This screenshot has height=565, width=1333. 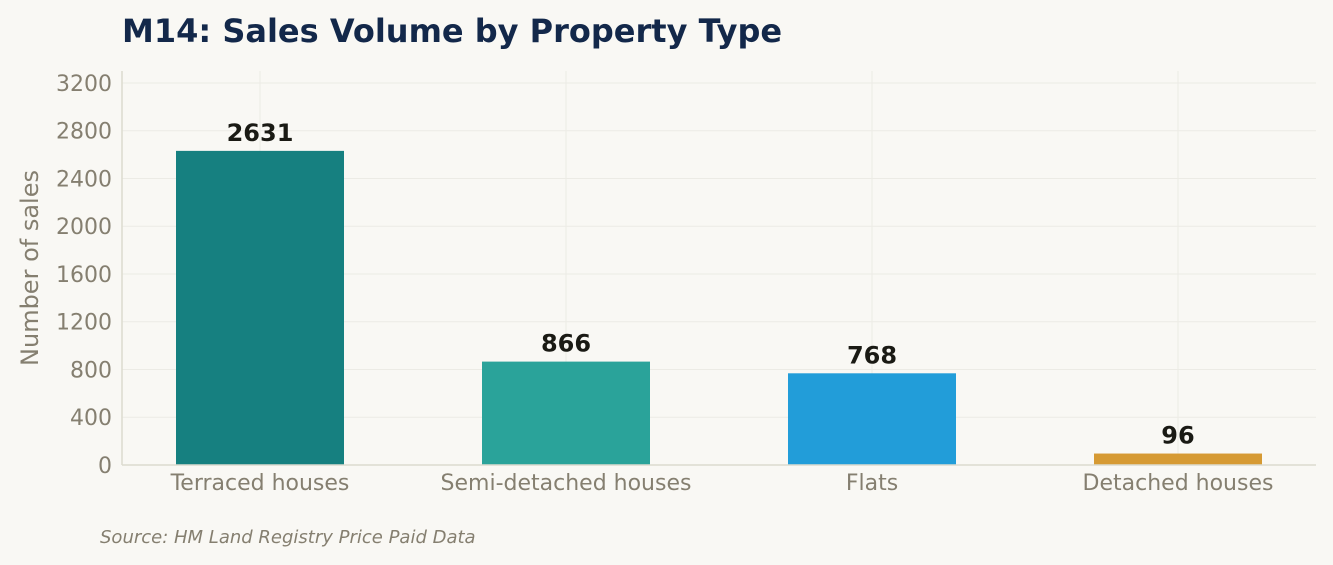 What do you see at coordinates (105, 466) in the screenshot?
I see `y-tick-label: 0` at bounding box center [105, 466].